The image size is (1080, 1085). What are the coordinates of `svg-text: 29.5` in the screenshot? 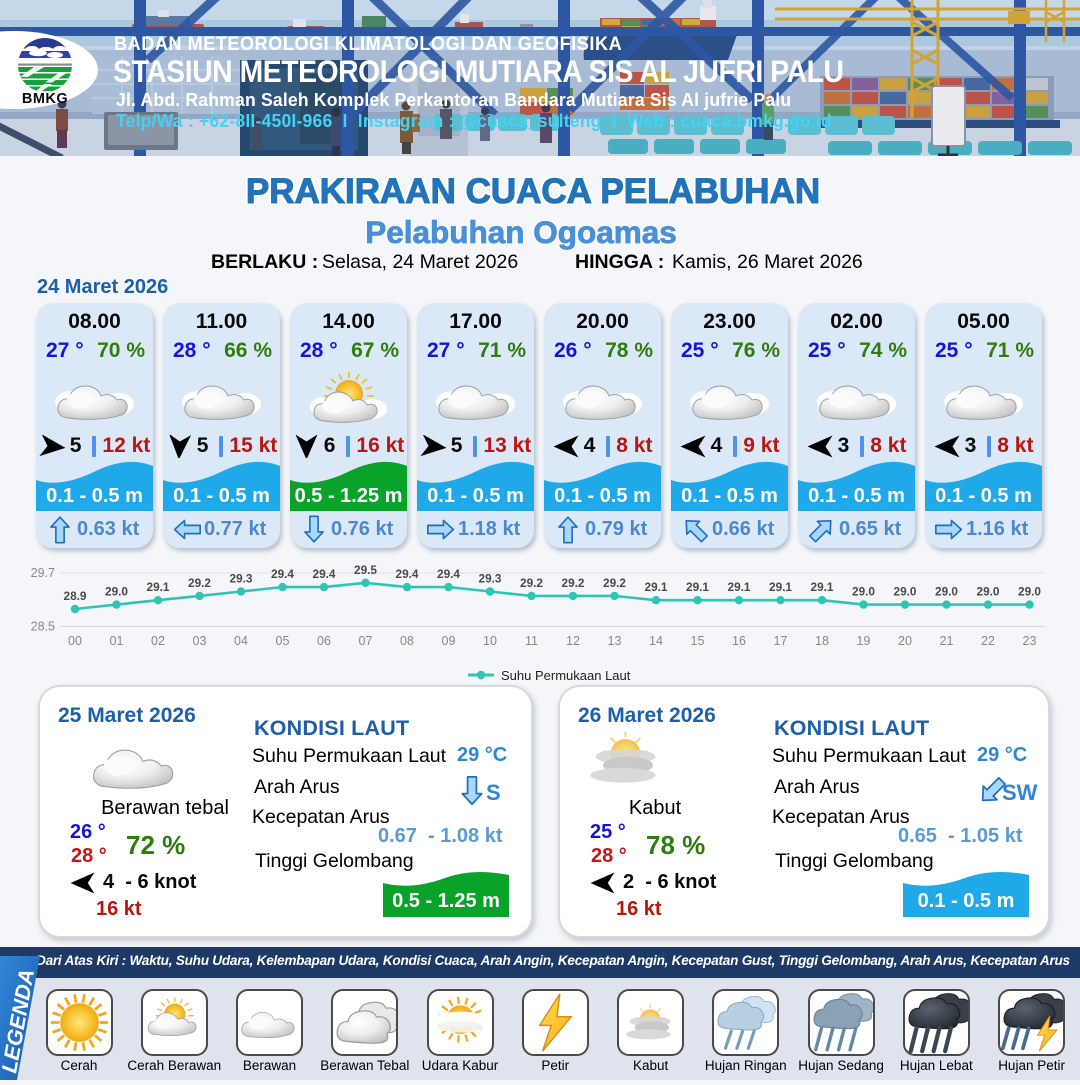 It's located at (365, 570).